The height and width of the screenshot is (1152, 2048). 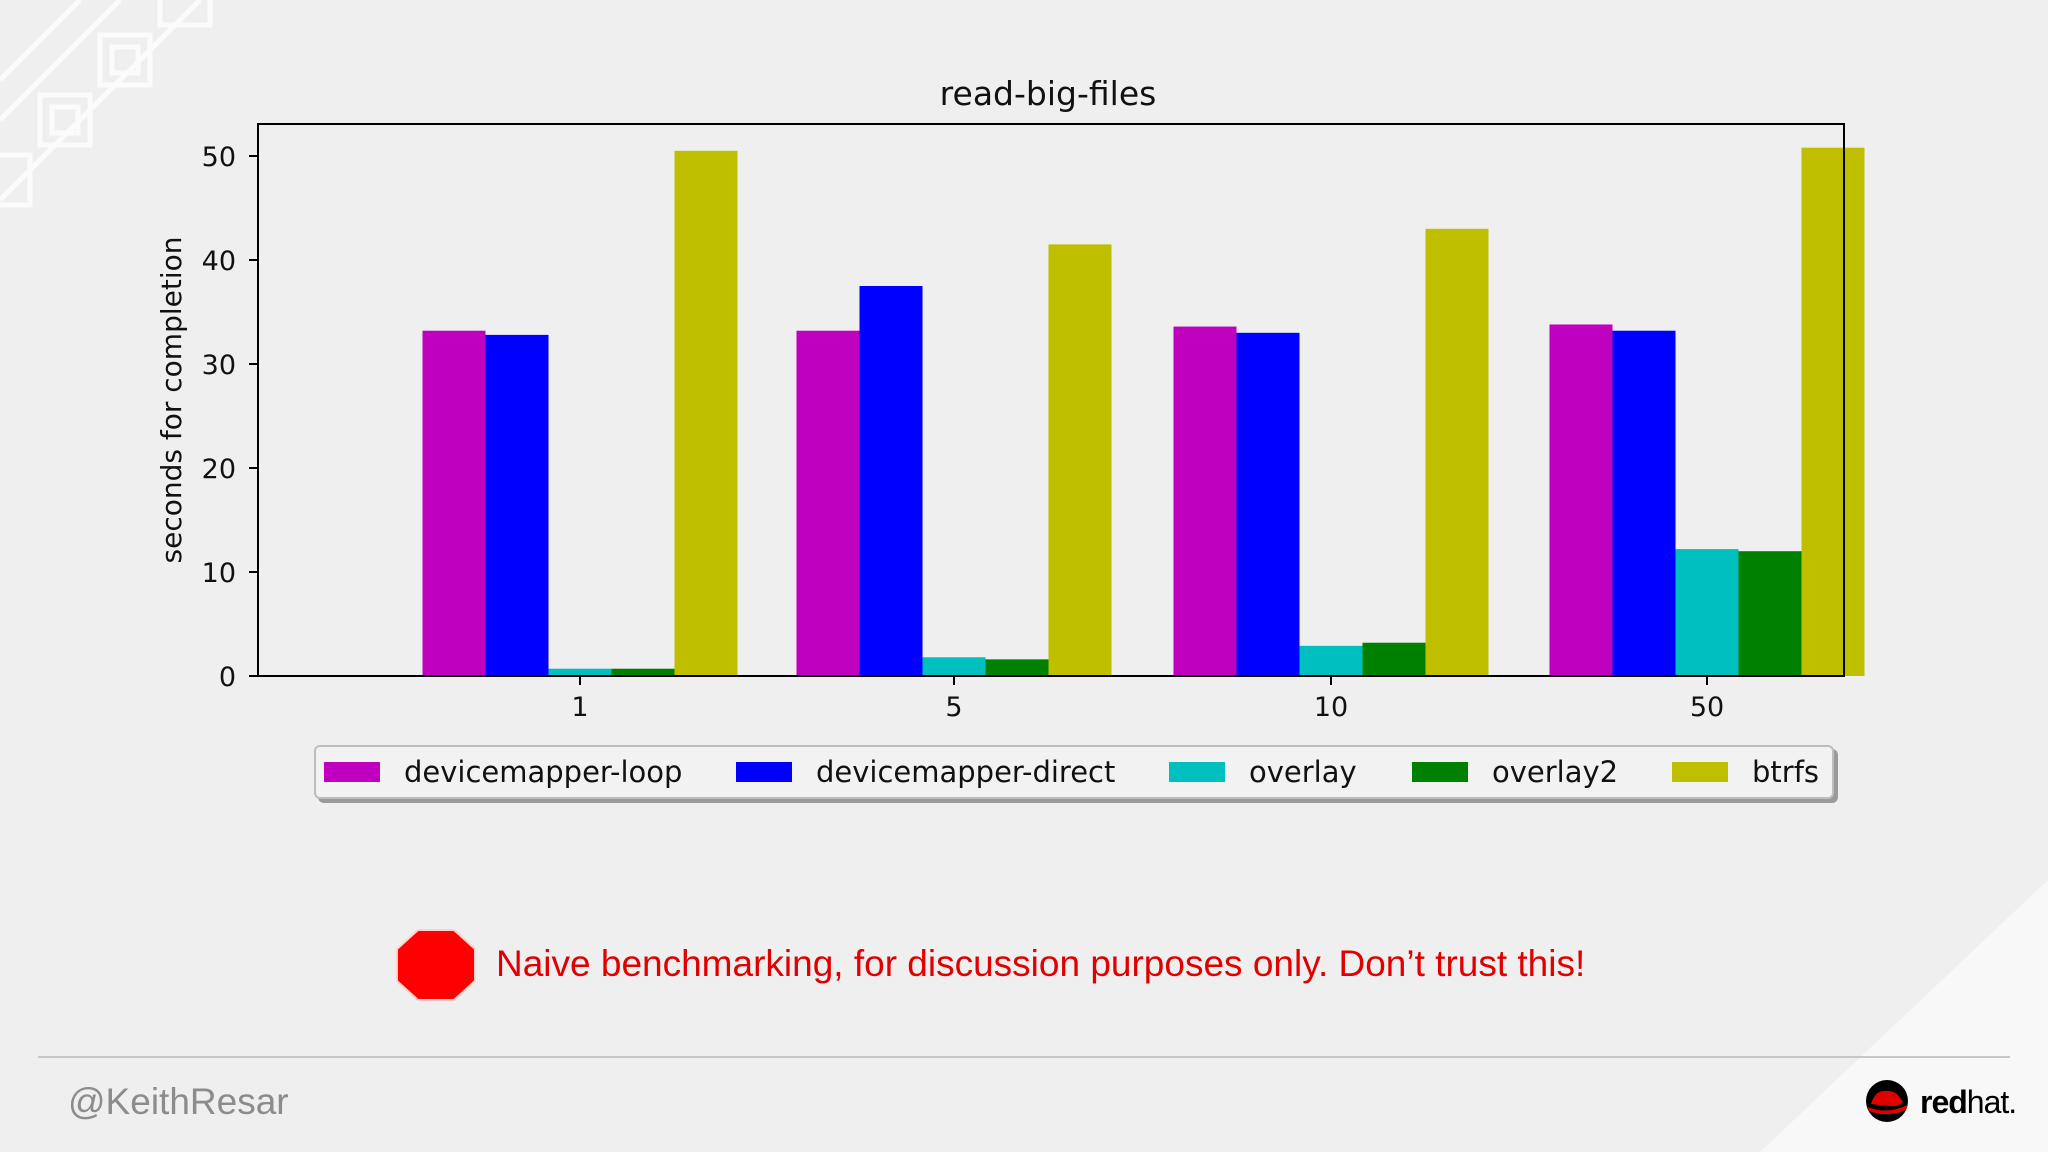 I want to click on legend-item-overlay2: overlay2, so click(x=1515, y=772).